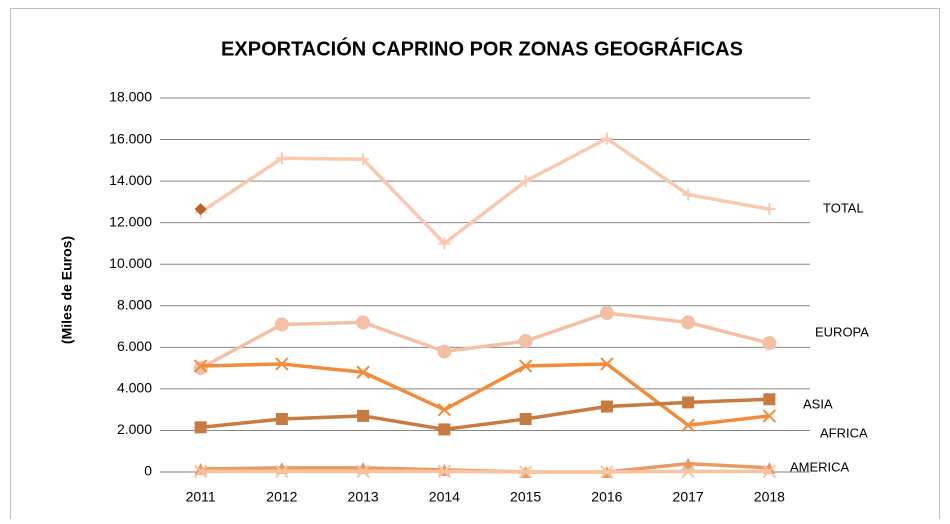 Image resolution: width=950 pixels, height=524 pixels. Describe the element at coordinates (130, 138) in the screenshot. I see `y-tick-label: 16.000` at that location.